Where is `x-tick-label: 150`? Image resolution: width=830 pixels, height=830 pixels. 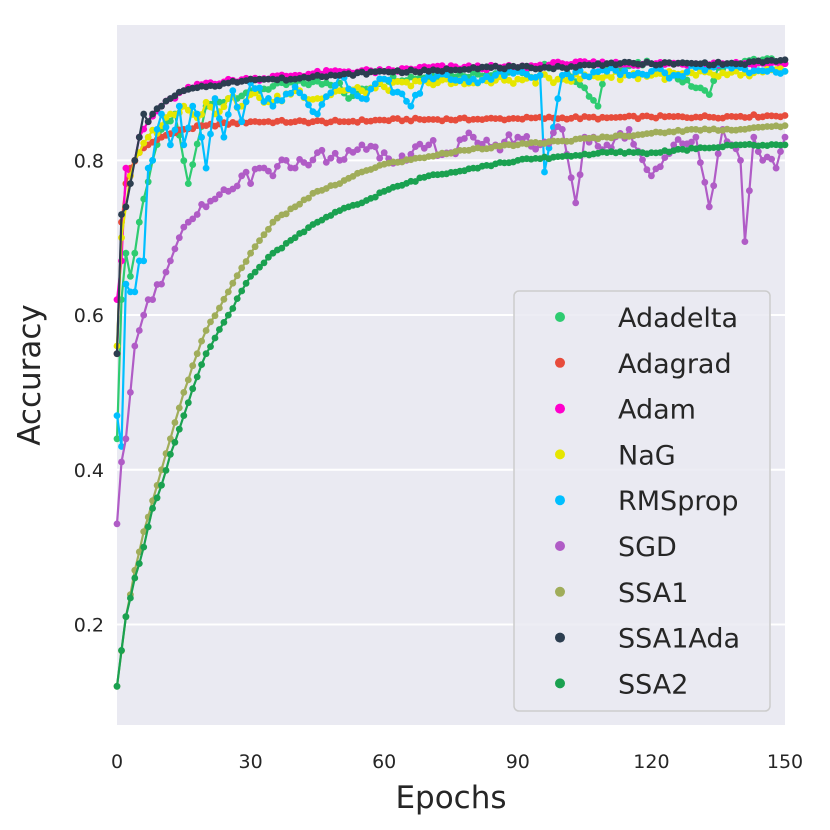
x-tick-label: 150 is located at coordinates (785, 762).